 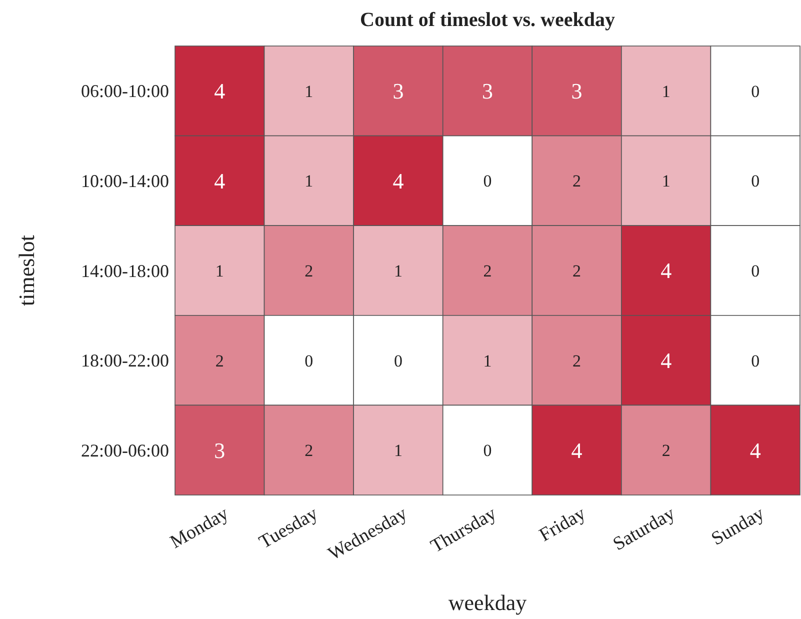 I want to click on x-tick-label: Friday, so click(x=563, y=524).